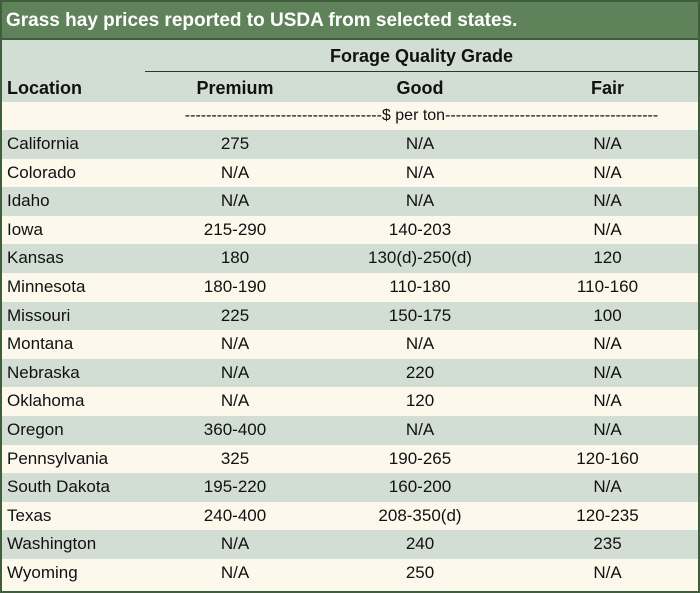 The height and width of the screenshot is (593, 700). I want to click on cell-fair: 120-160, so click(607, 458).